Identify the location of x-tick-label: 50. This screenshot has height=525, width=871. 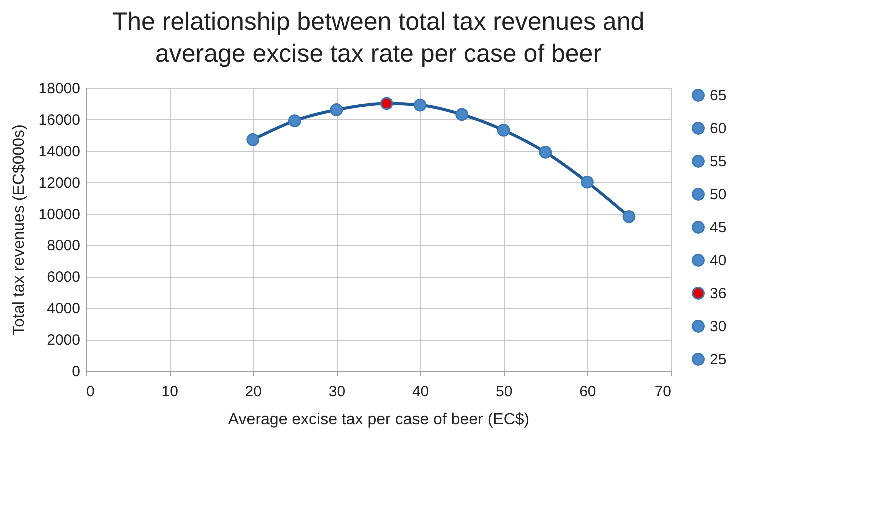
(504, 392).